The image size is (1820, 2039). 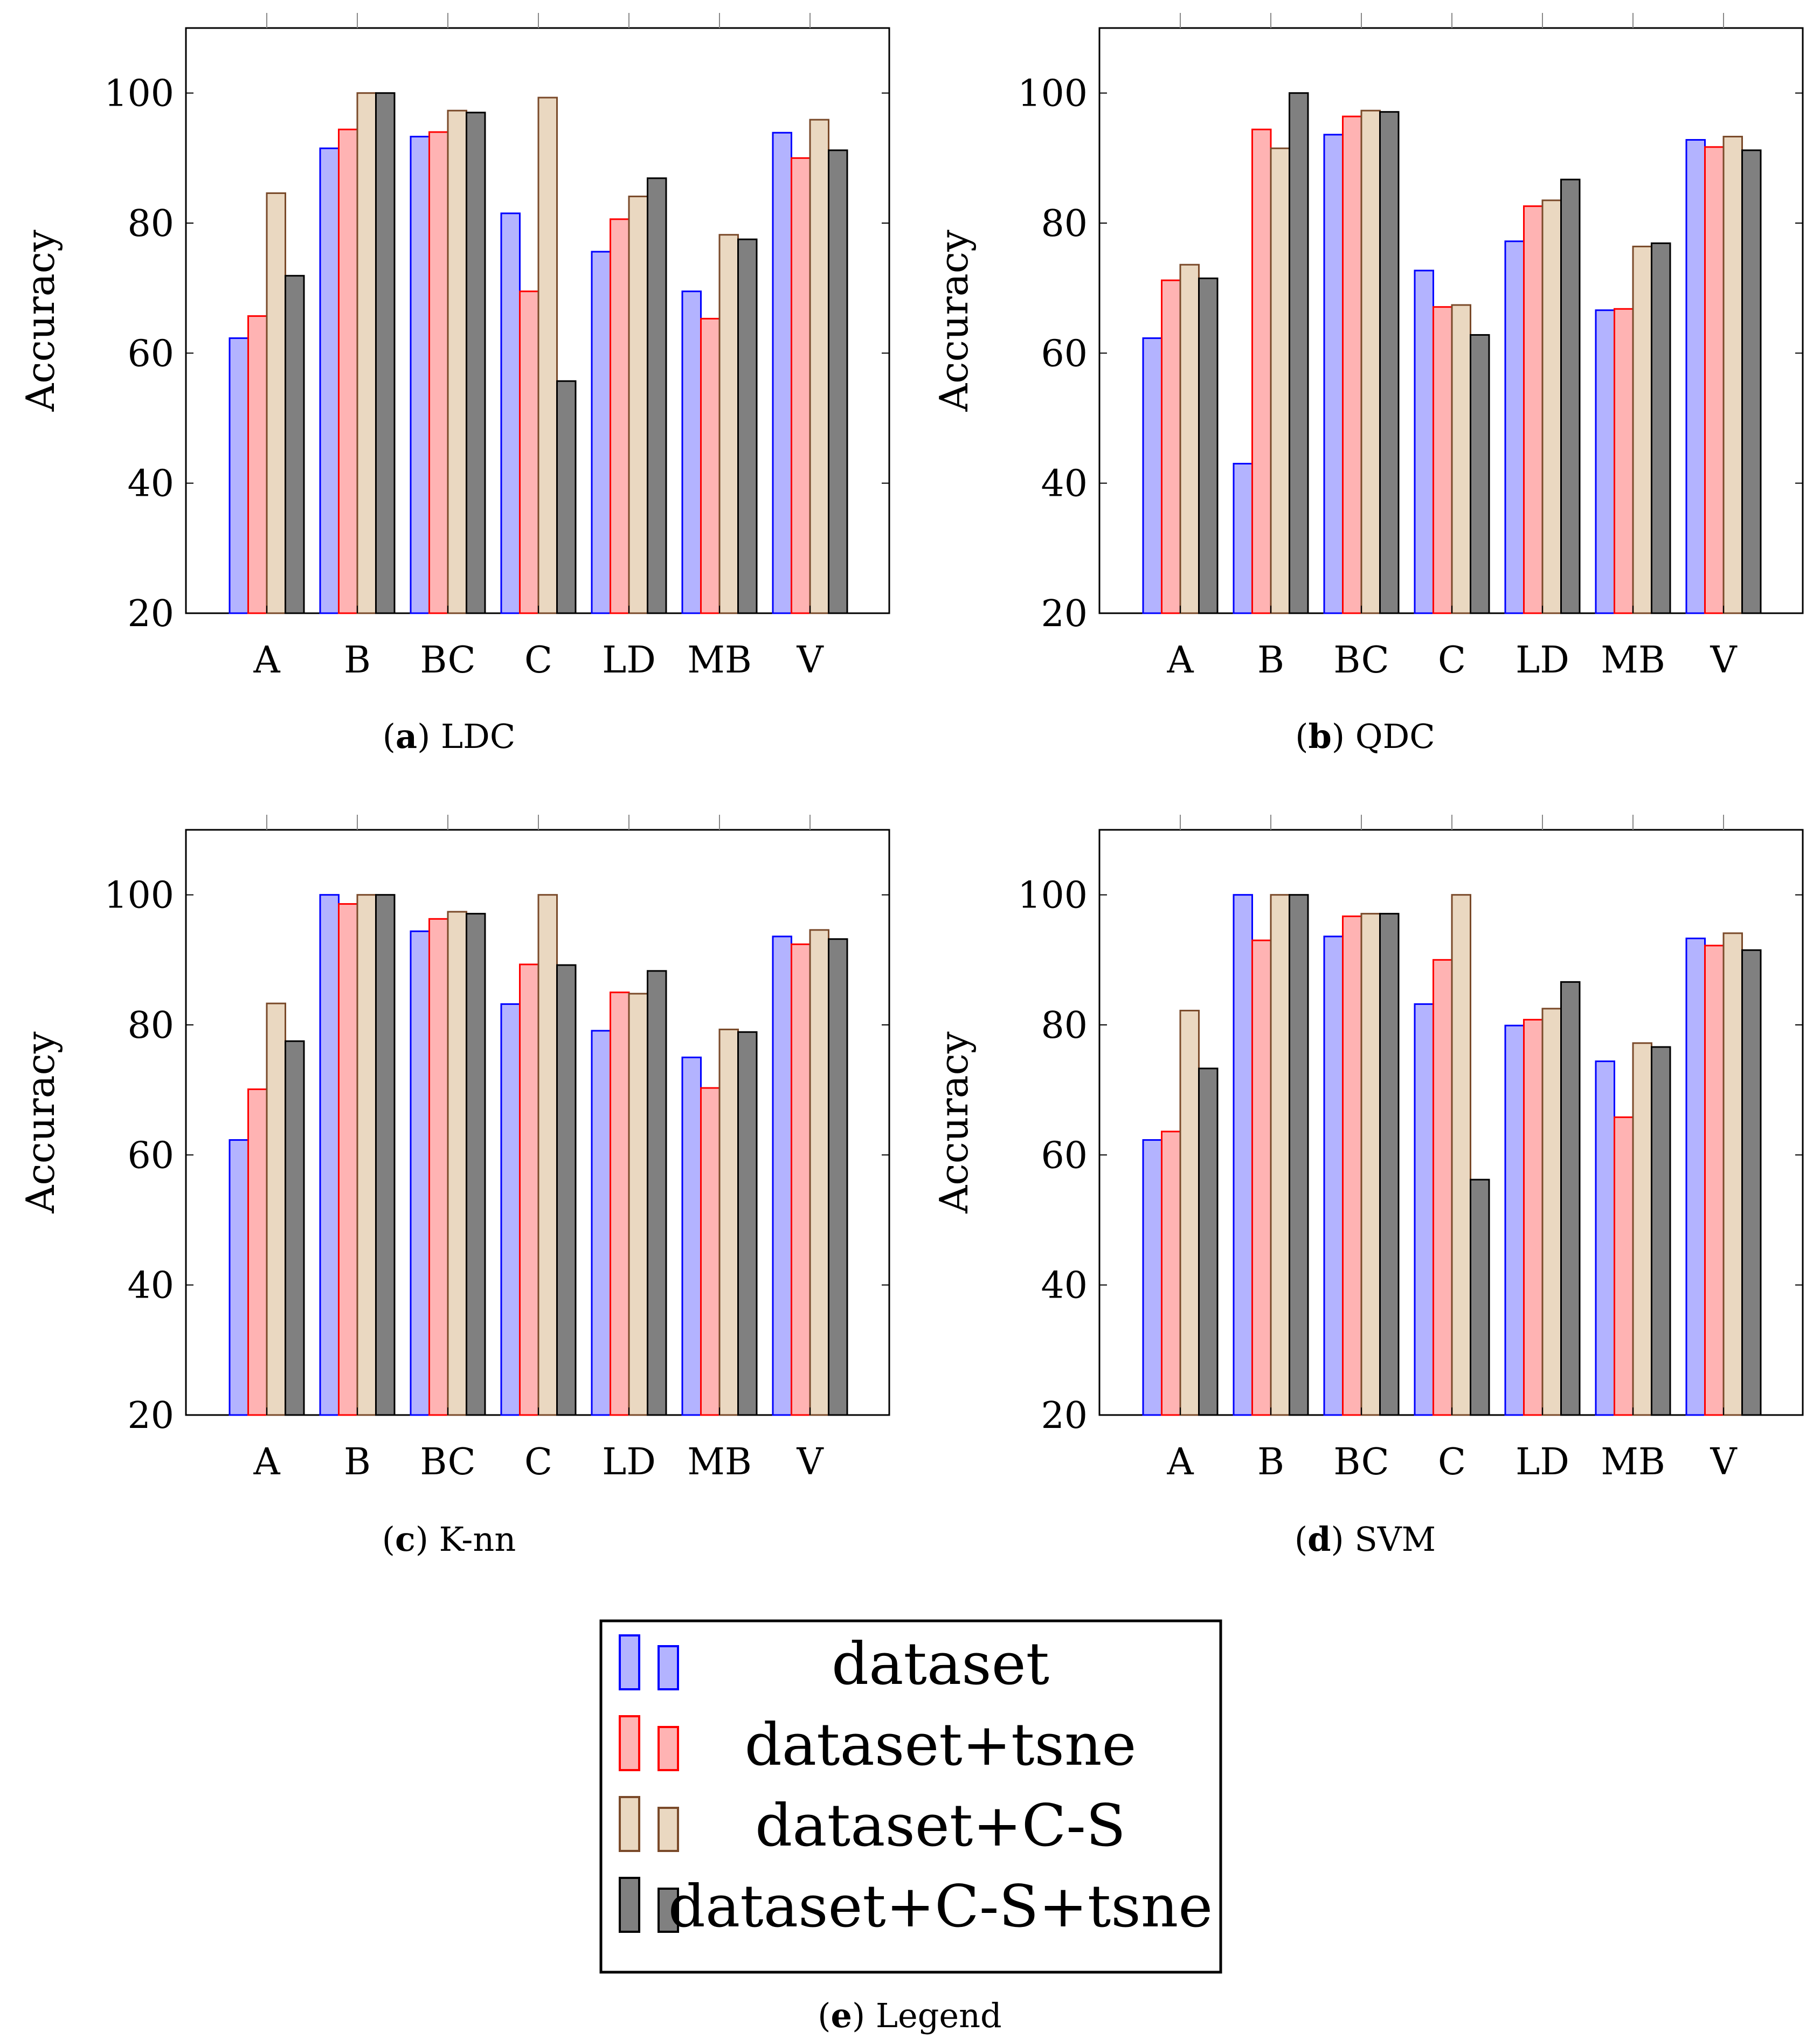 What do you see at coordinates (940, 1826) in the screenshot?
I see `legend-label: dataset+C-S` at bounding box center [940, 1826].